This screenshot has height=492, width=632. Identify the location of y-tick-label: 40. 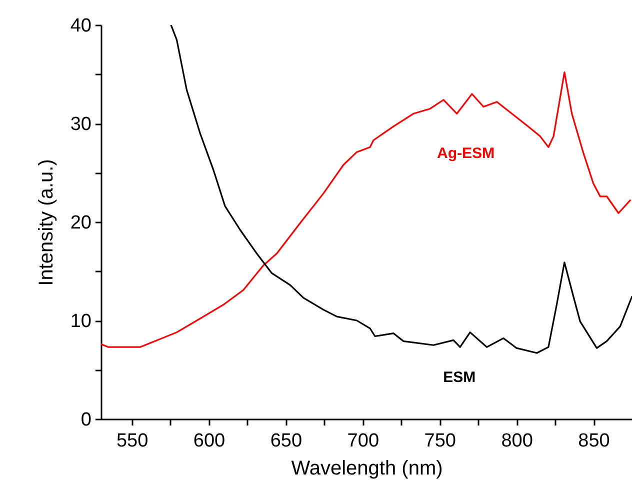
(81, 26).